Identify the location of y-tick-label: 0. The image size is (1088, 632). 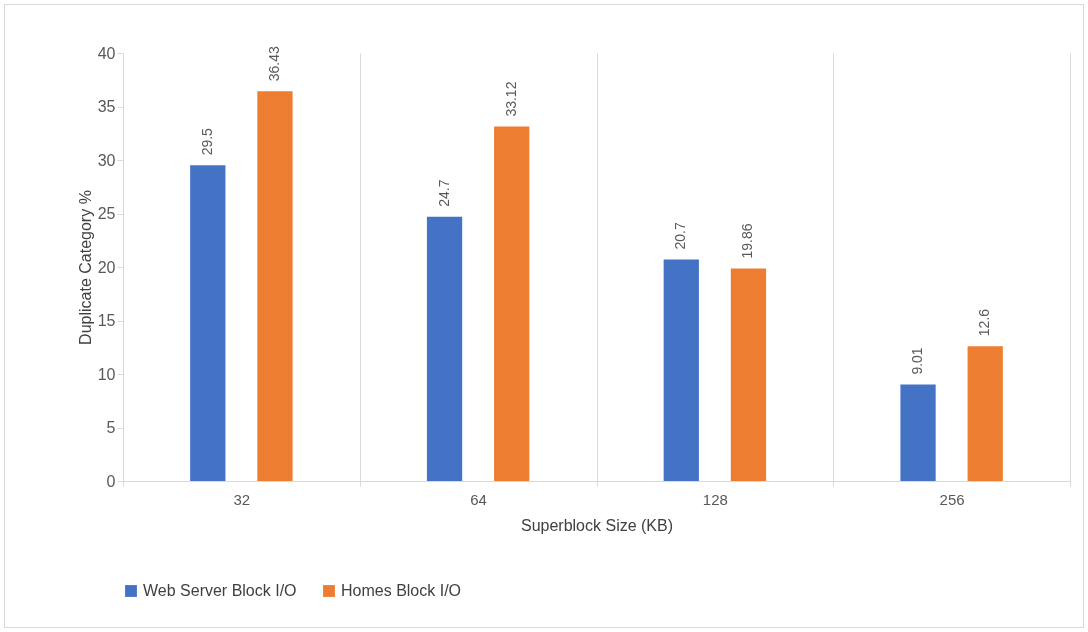
(111, 481).